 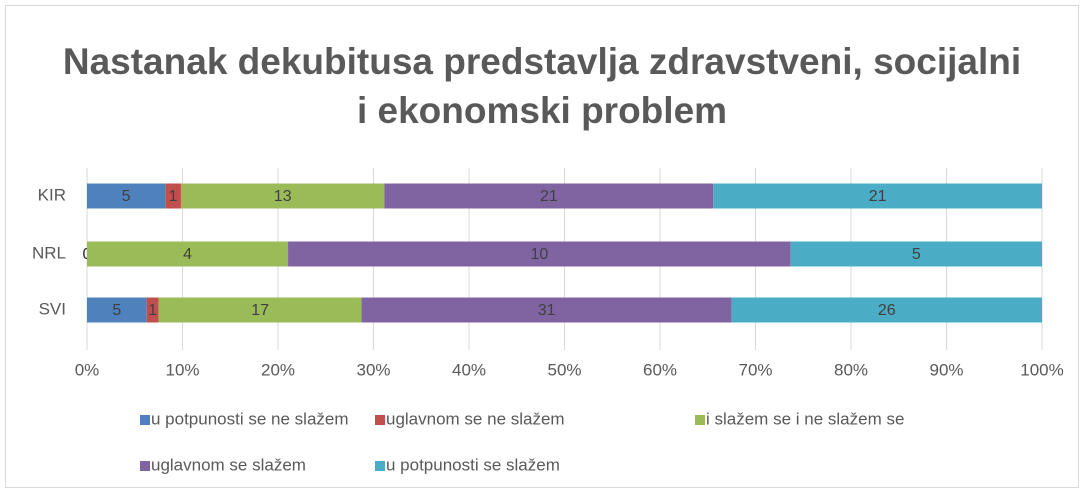 I want to click on y-tick-label: KIR, so click(x=52, y=194).